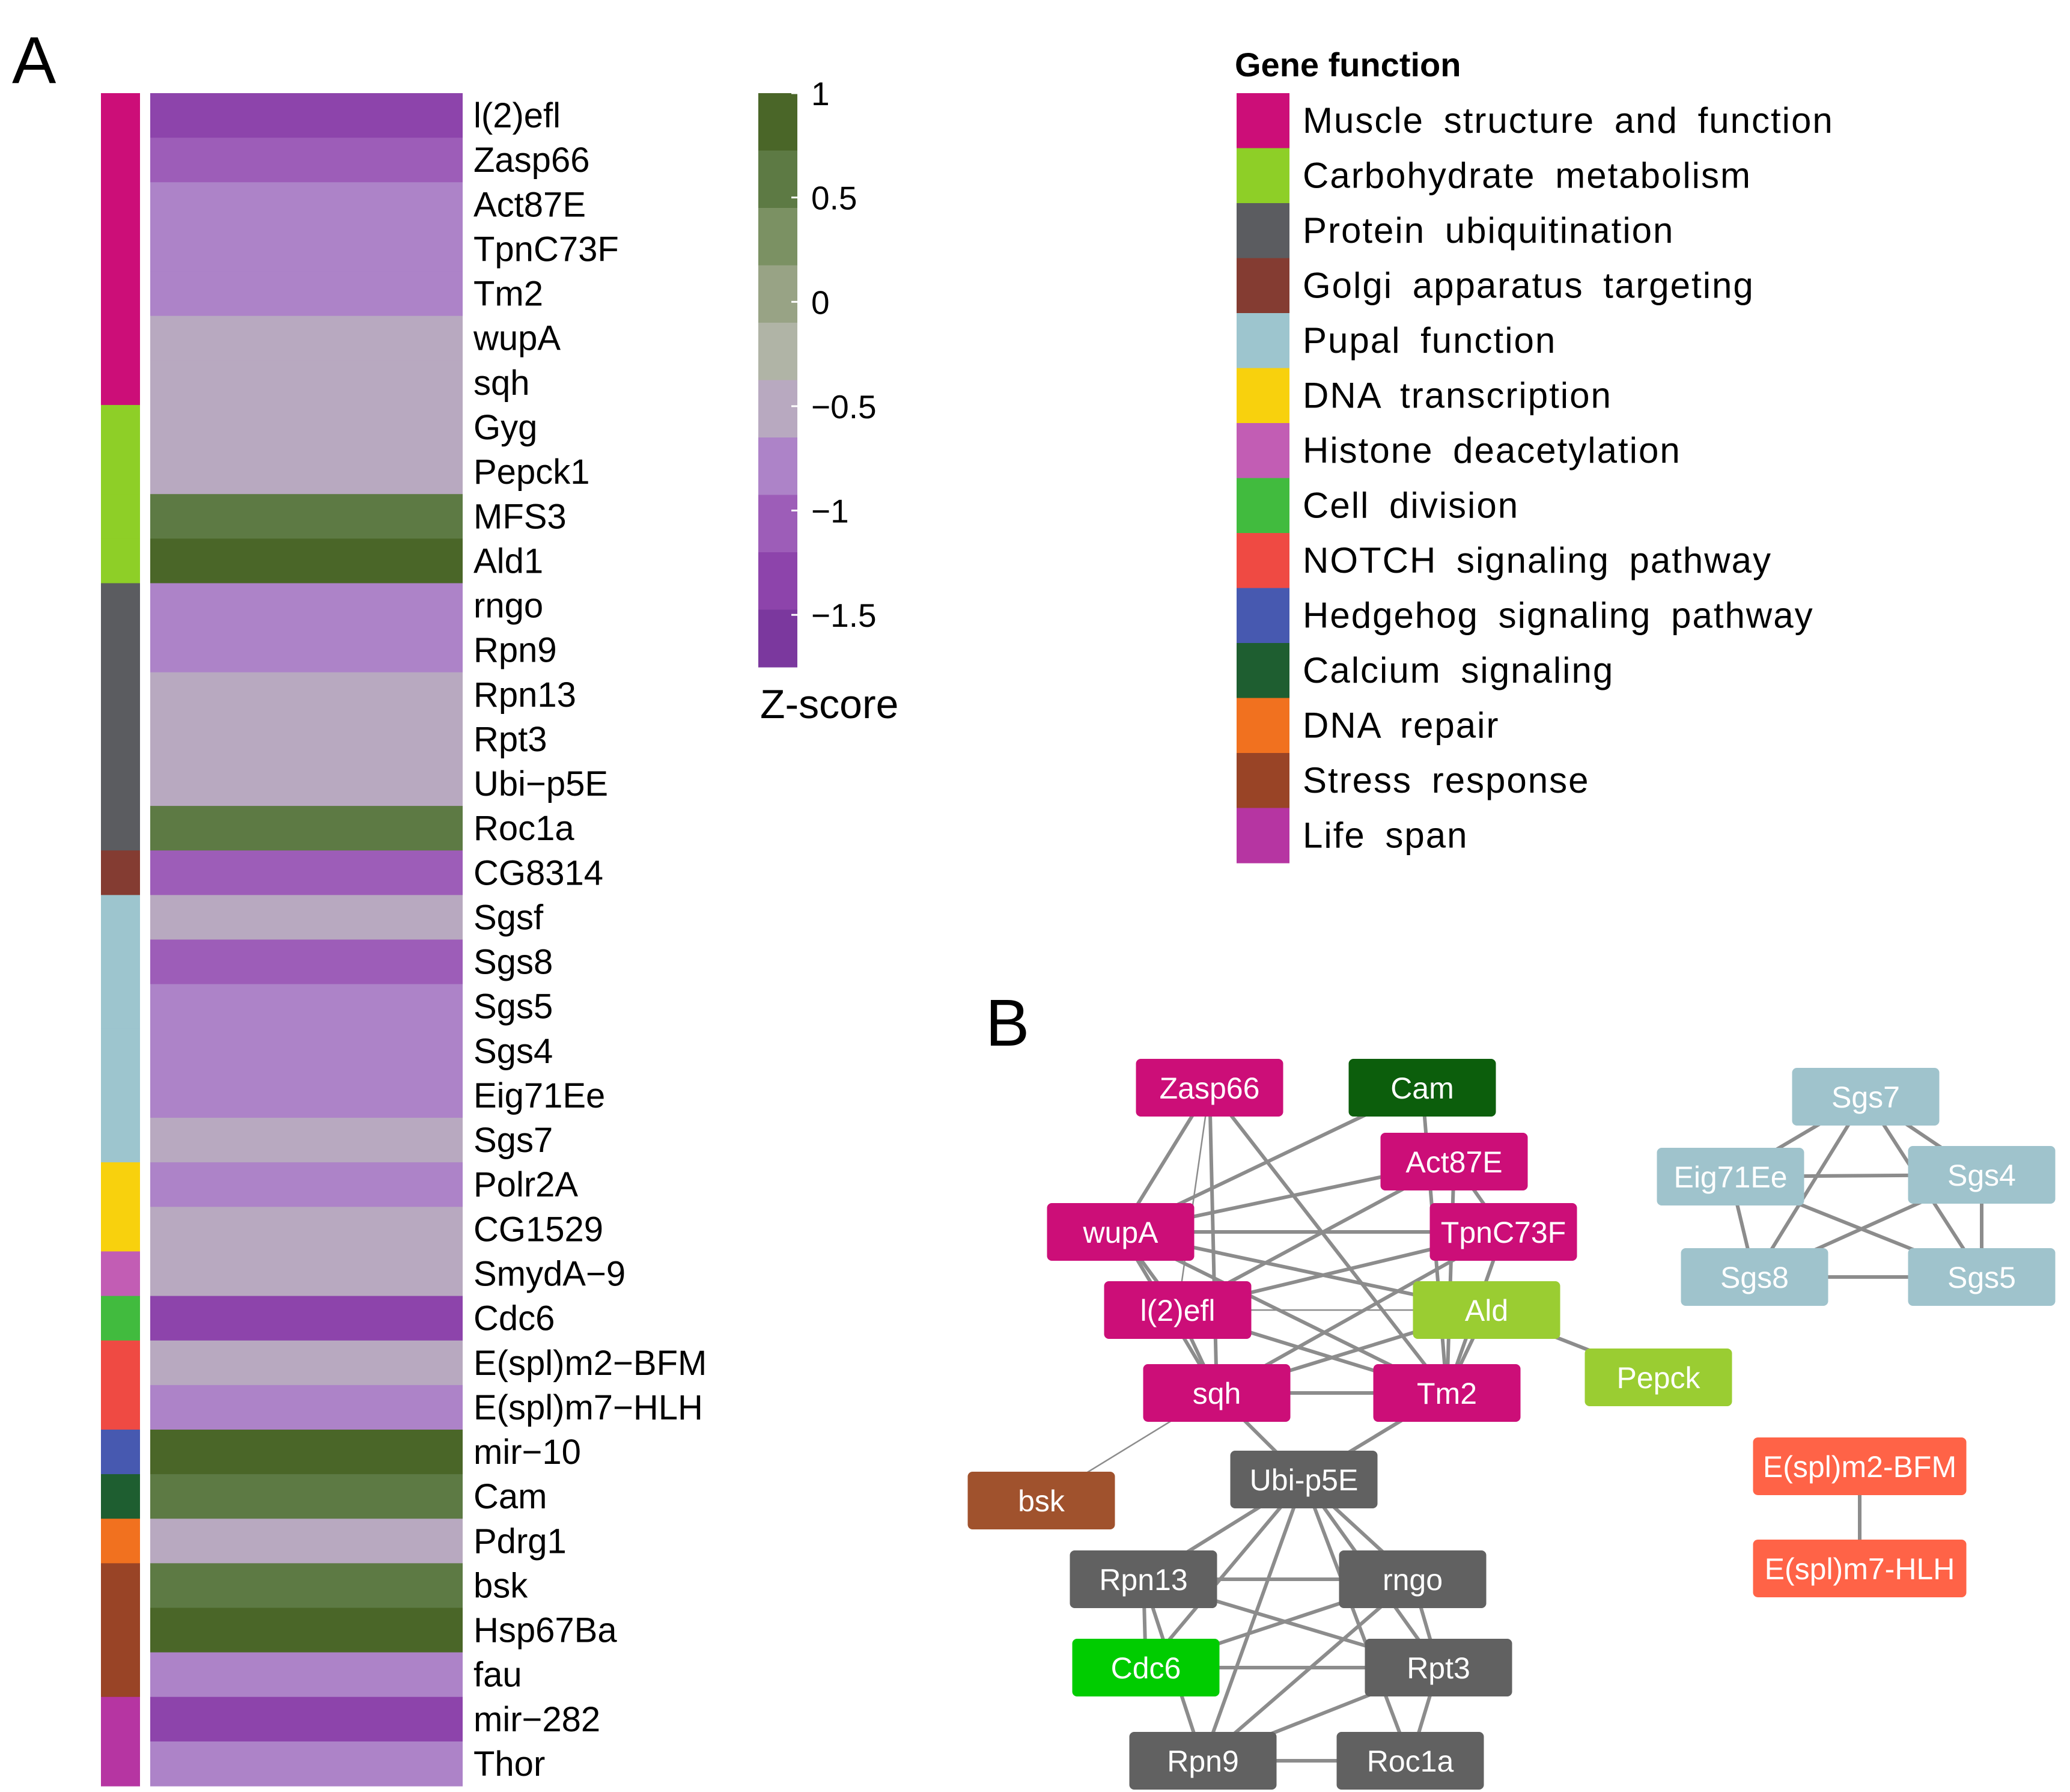  Describe the element at coordinates (307, 1496) in the screenshot. I see `heatmap-cell-cam` at that location.